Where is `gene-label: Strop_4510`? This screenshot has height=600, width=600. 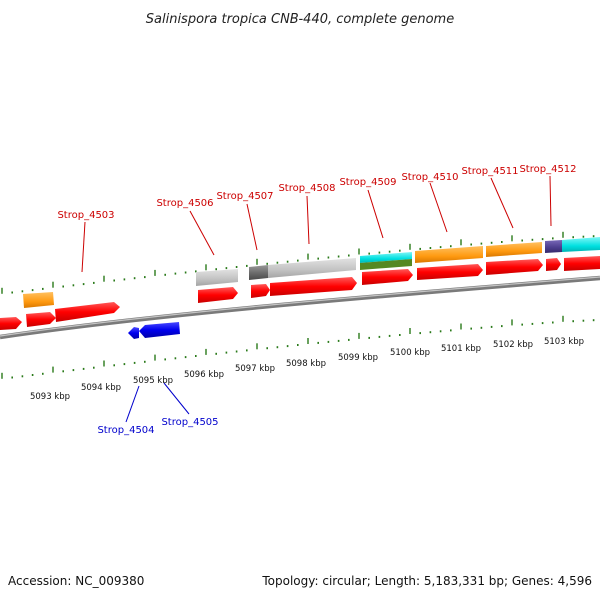 gene-label: Strop_4510 is located at coordinates (429, 177).